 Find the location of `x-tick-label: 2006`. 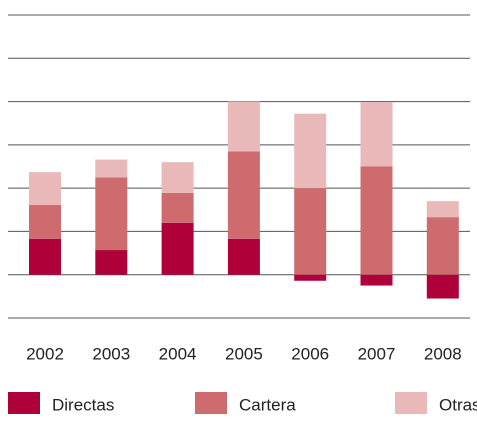

x-tick-label: 2006 is located at coordinates (310, 353).